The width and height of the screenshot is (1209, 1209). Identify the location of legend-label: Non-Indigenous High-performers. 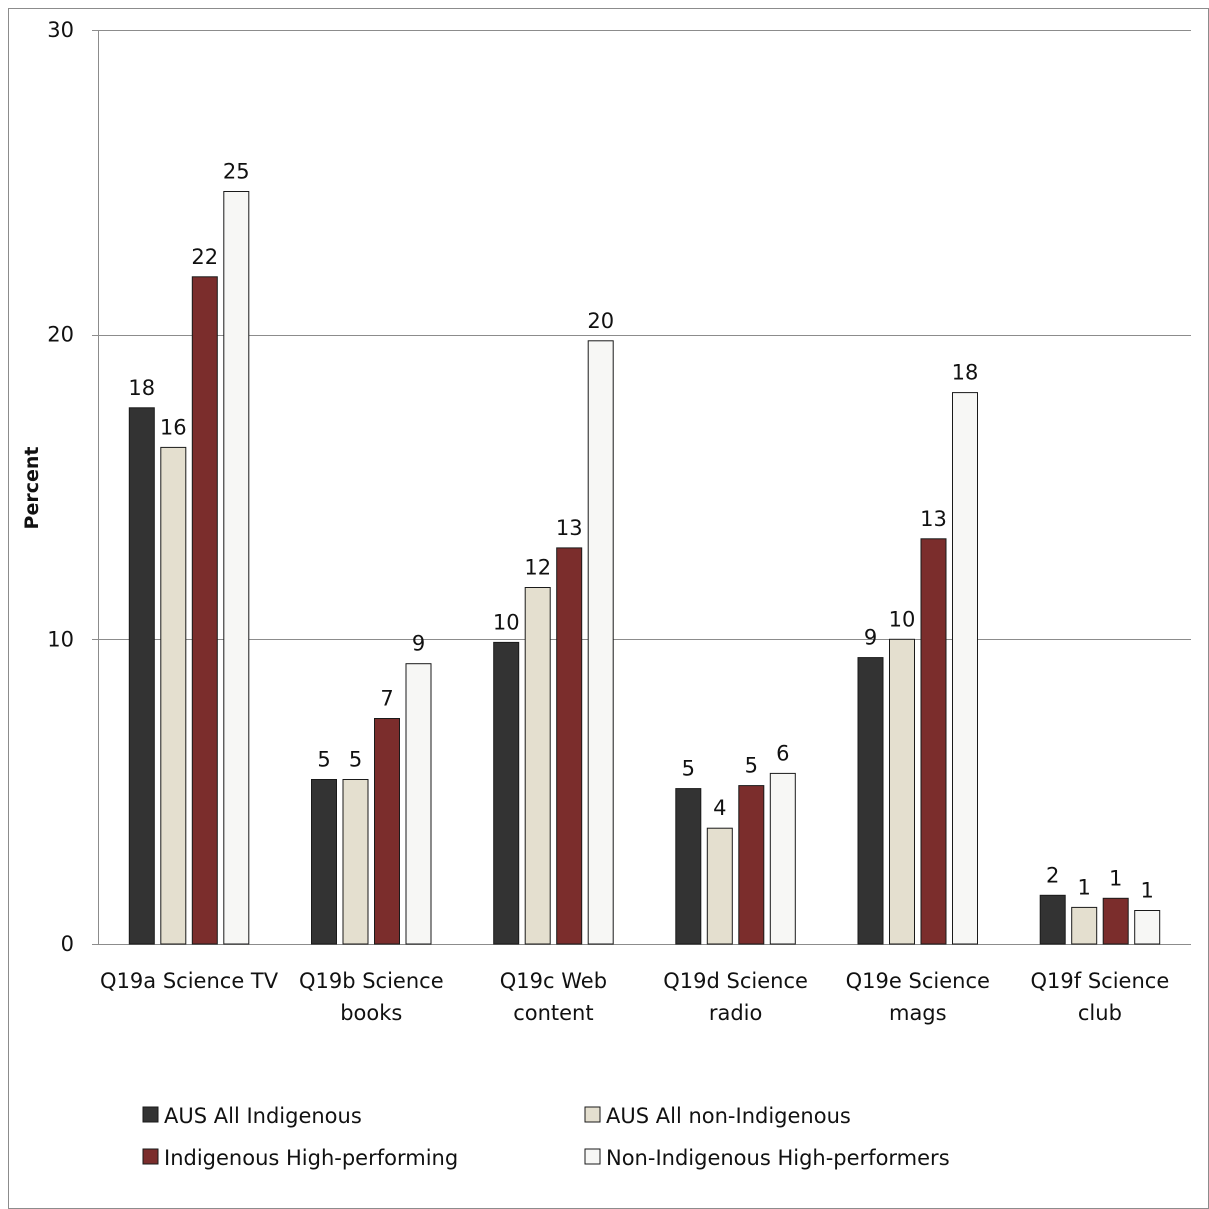
(778, 1158).